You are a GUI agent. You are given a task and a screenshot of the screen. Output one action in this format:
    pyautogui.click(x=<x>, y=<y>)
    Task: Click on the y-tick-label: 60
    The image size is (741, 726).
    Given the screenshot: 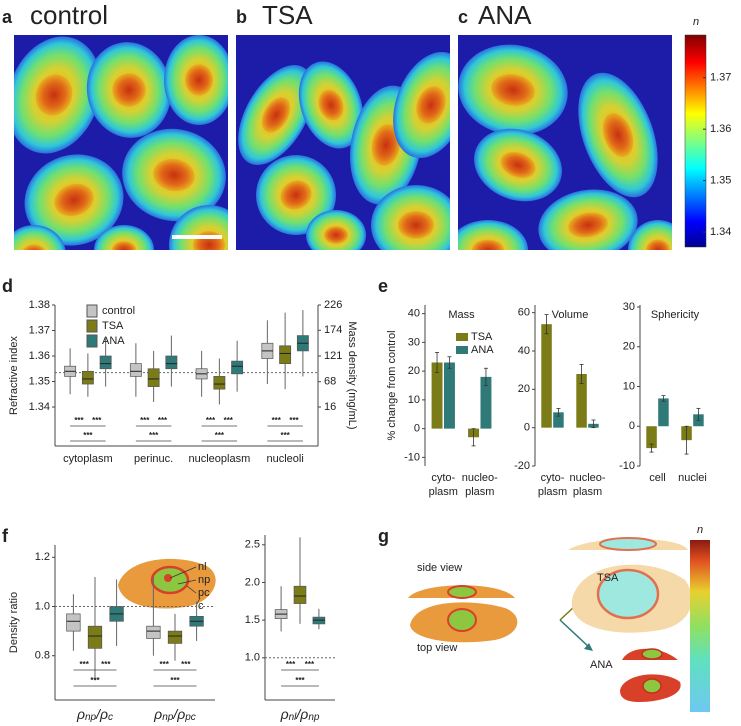 What is the action you would take?
    pyautogui.click(x=524, y=313)
    